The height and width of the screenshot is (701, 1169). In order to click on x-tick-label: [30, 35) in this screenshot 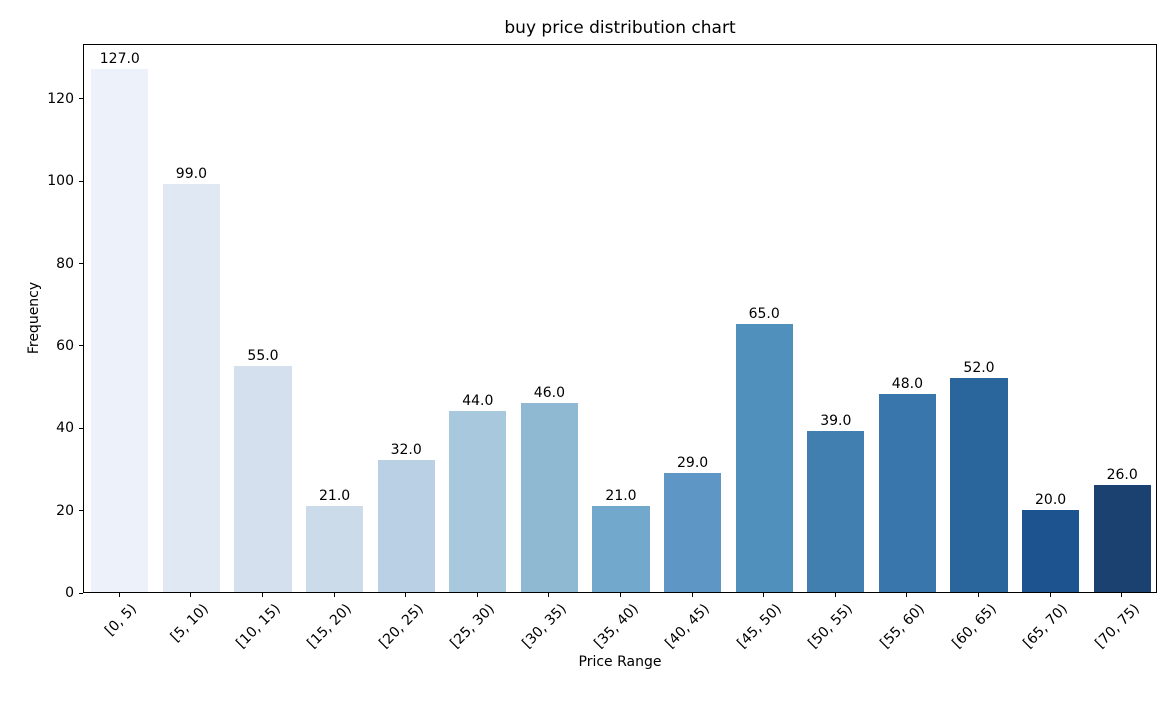, I will do `click(544, 626)`.